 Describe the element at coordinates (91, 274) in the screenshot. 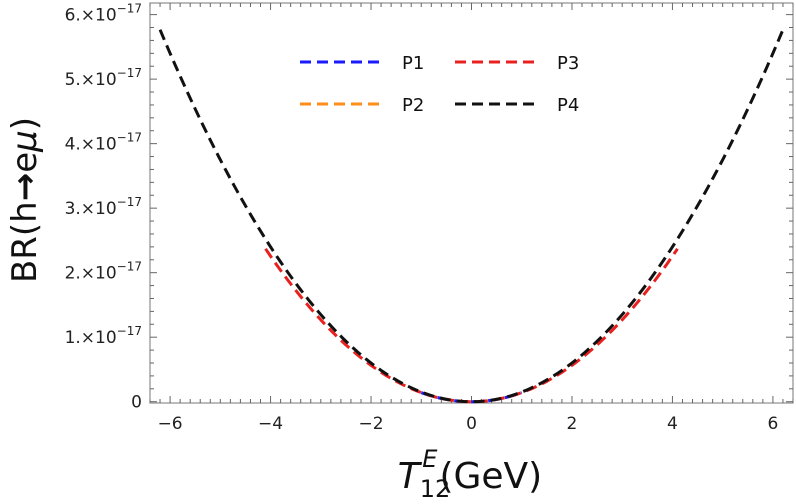

I see `y-tick-mantissa: 2.×10` at that location.